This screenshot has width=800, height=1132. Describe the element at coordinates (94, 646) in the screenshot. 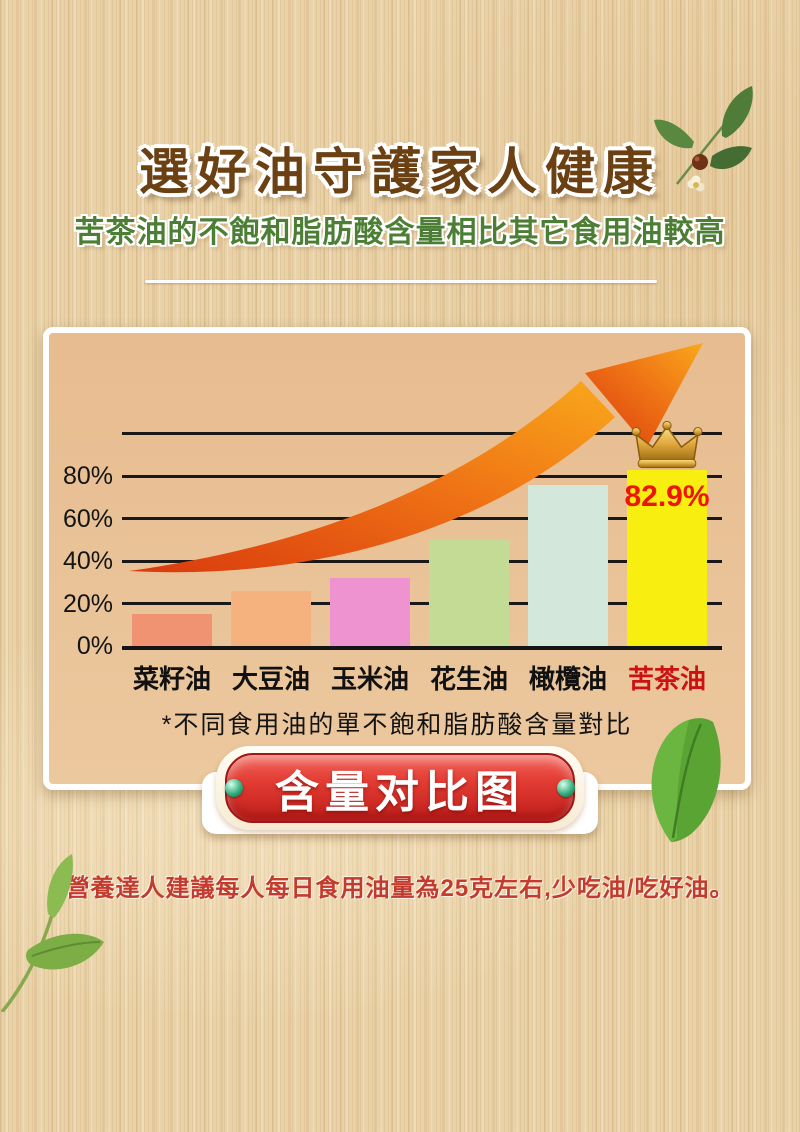

I see `y-tick-label: 0%` at that location.